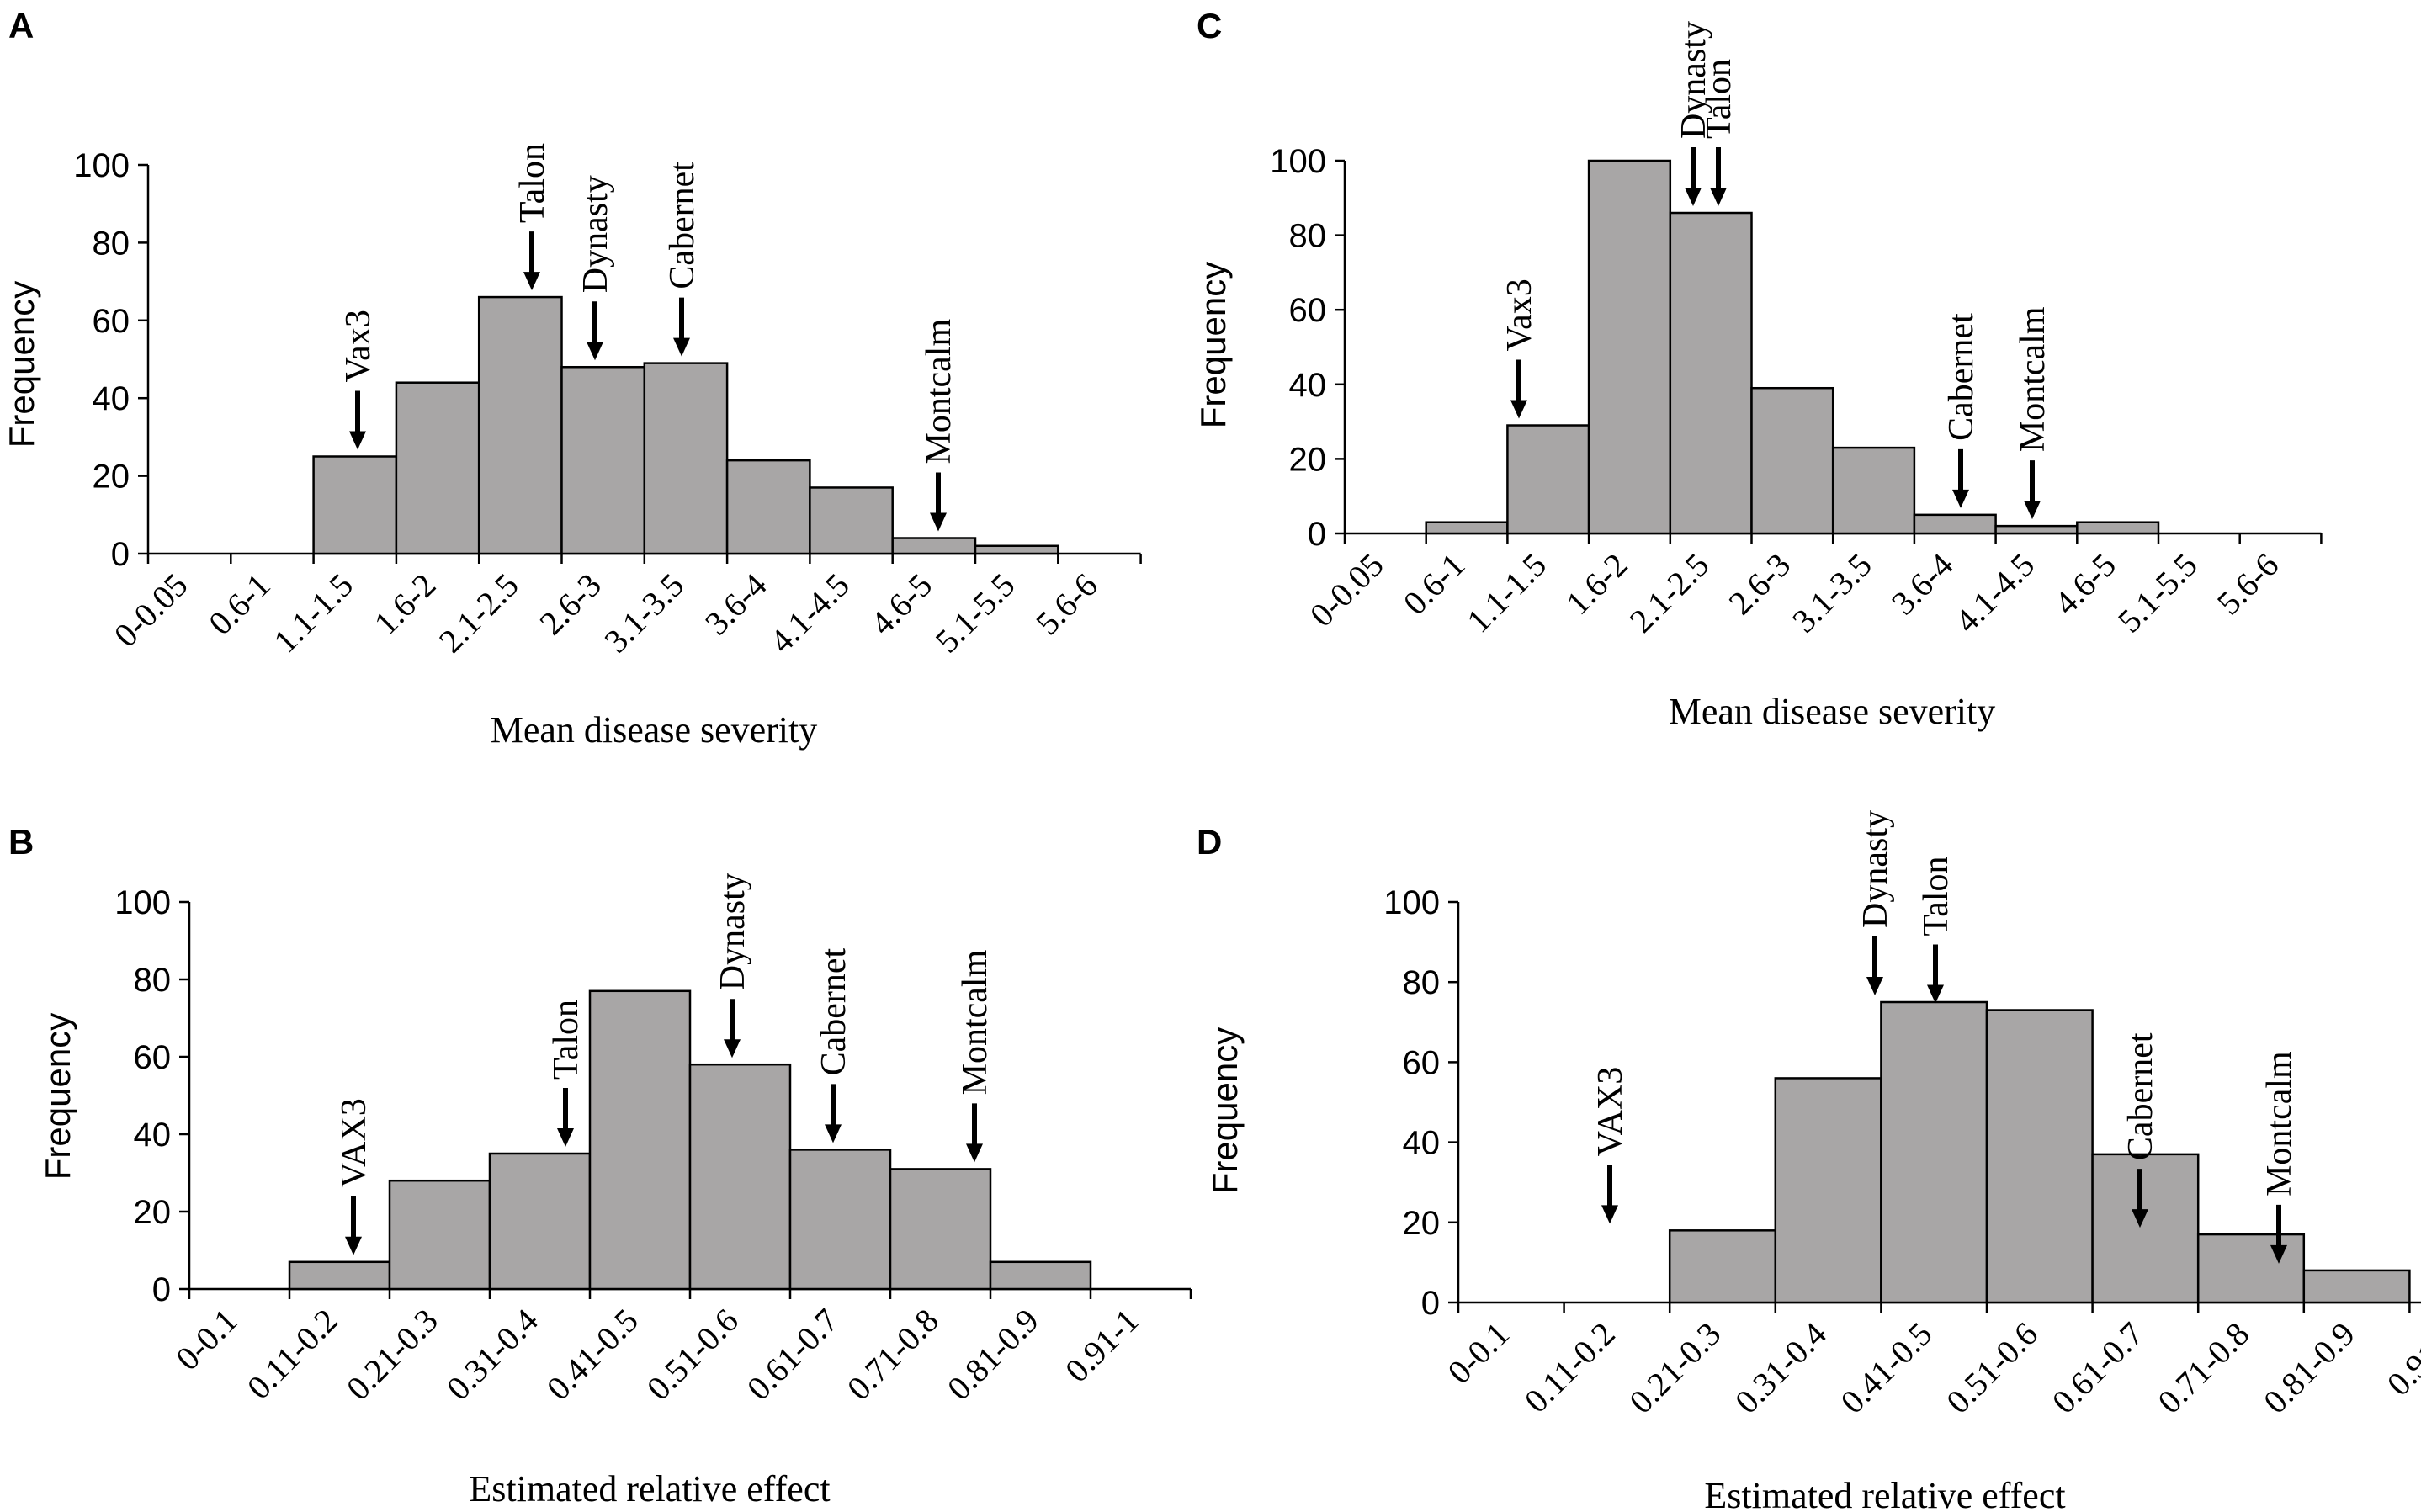 The height and width of the screenshot is (1512, 2421). What do you see at coordinates (1422, 1062) in the screenshot?
I see `chart-d-y-tick-label: 60` at bounding box center [1422, 1062].